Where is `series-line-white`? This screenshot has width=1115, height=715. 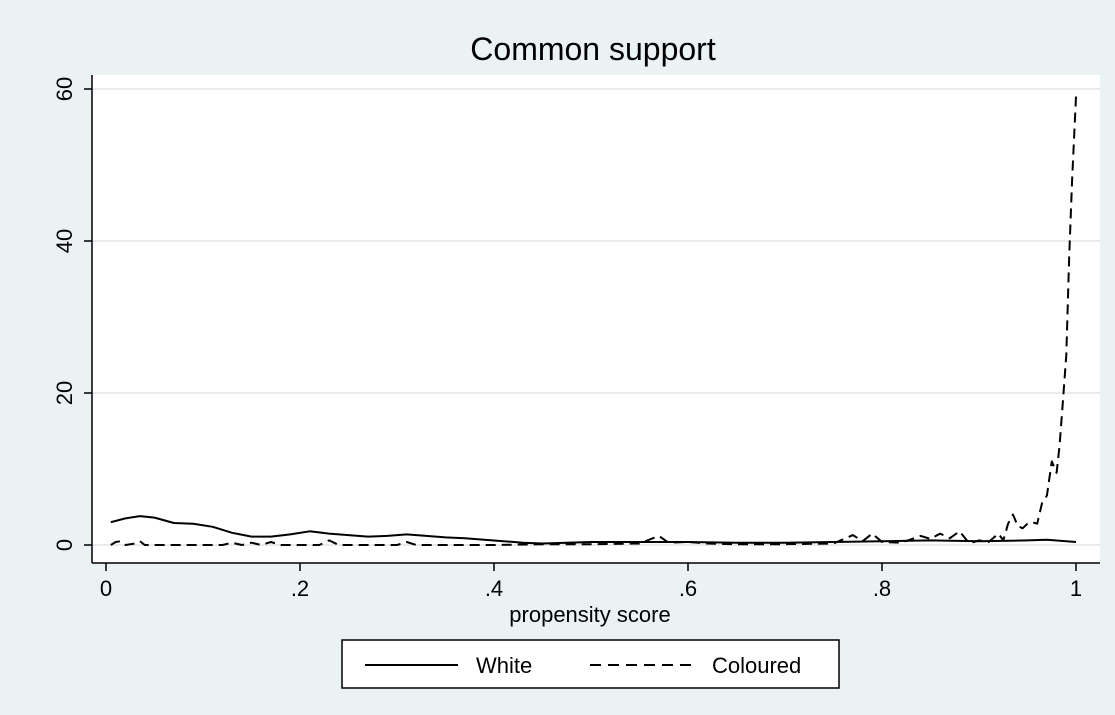 series-line-white is located at coordinates (593, 530).